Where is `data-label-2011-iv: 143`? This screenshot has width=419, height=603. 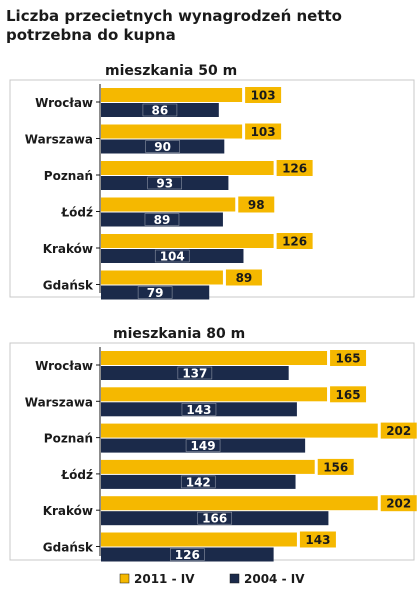 data-label-2011-iv: 143 is located at coordinates (317, 540).